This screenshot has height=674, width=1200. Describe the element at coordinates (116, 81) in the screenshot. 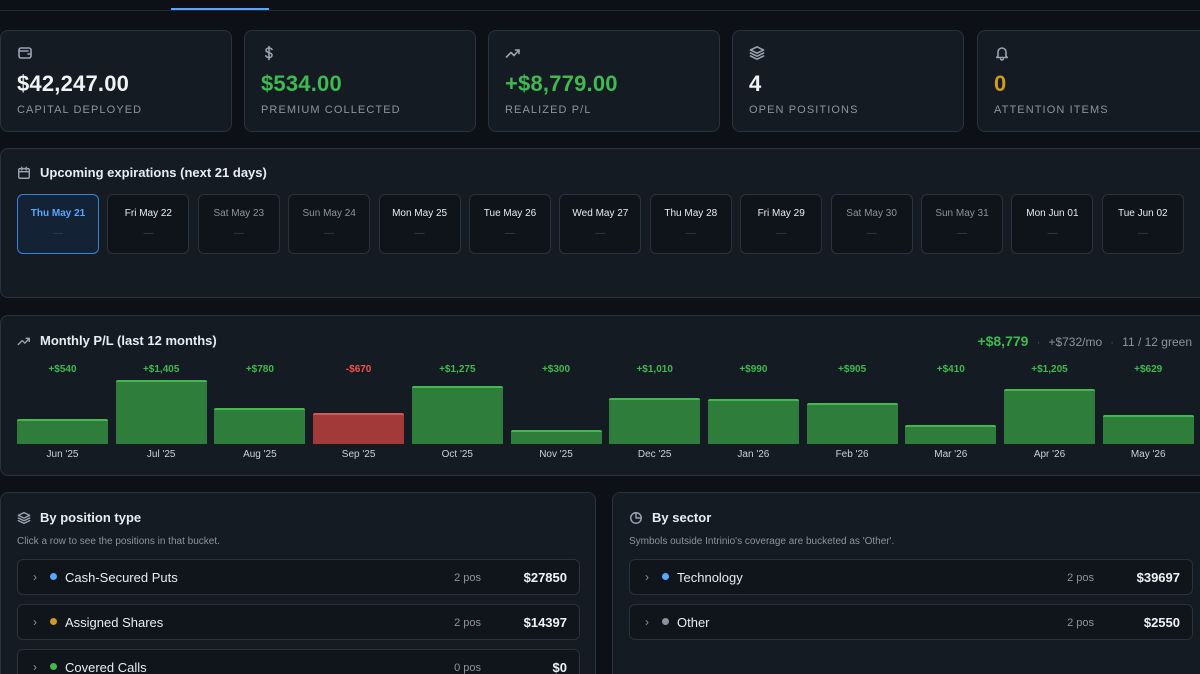

I see `stat-card-capital: $42,247.00 CAPITAL DEPLOYED` at that location.